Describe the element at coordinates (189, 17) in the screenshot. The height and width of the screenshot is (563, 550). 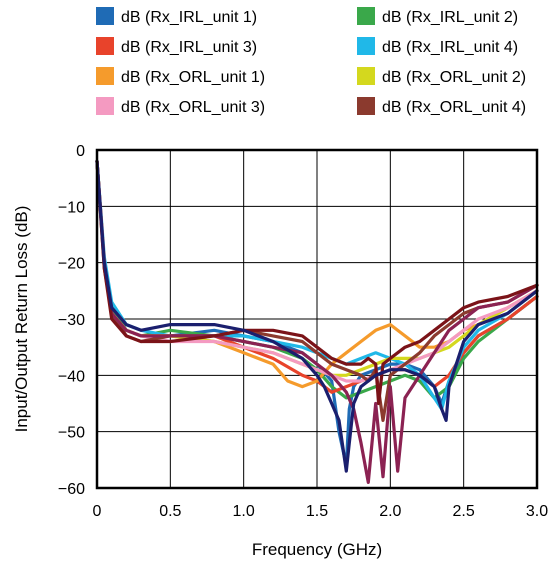
I see `legend-label: dB (Rx_IRL_unit 1)` at that location.